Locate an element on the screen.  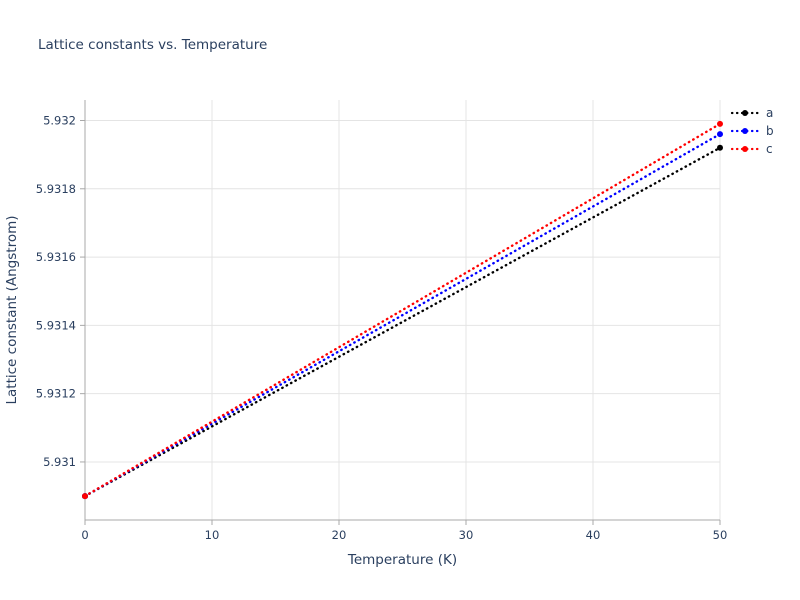
x-tick-label: 0 is located at coordinates (84, 535).